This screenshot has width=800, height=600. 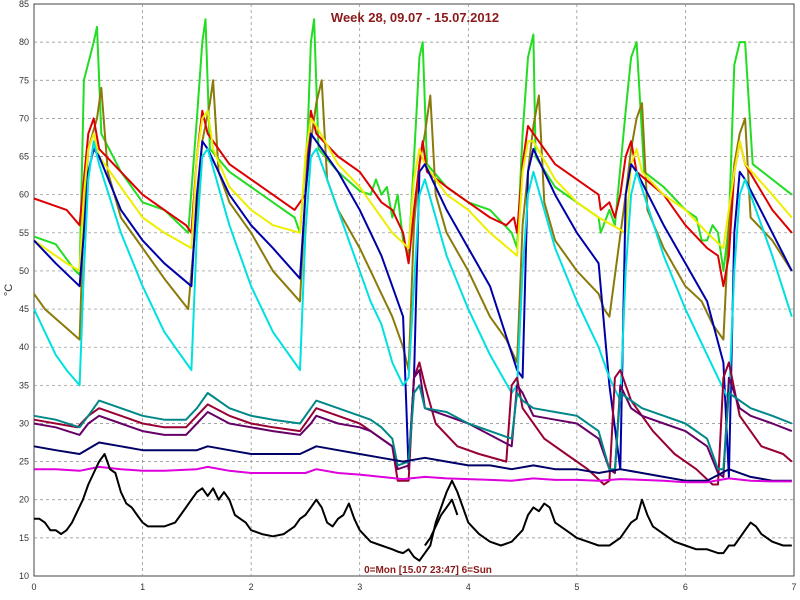 I want to click on y-tick-label: 50, so click(x=24, y=271).